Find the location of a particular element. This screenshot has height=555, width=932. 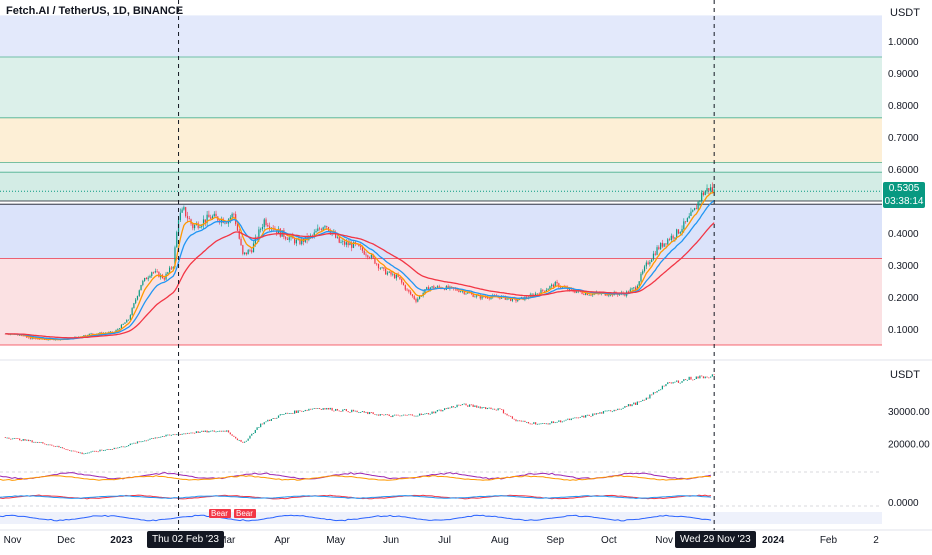

price-tick-9: 0.1000 is located at coordinates (903, 330).